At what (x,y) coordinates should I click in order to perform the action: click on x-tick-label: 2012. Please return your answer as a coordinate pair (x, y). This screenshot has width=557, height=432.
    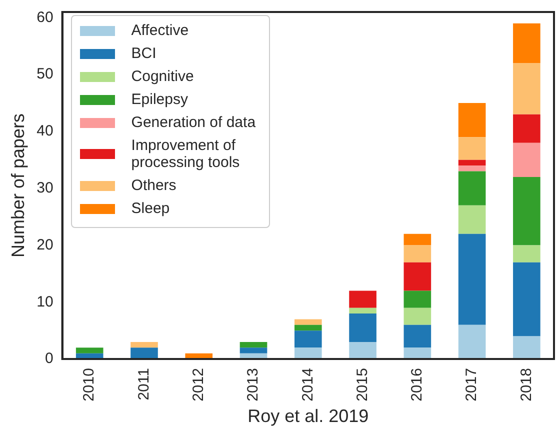
    Looking at the image, I should click on (199, 385).